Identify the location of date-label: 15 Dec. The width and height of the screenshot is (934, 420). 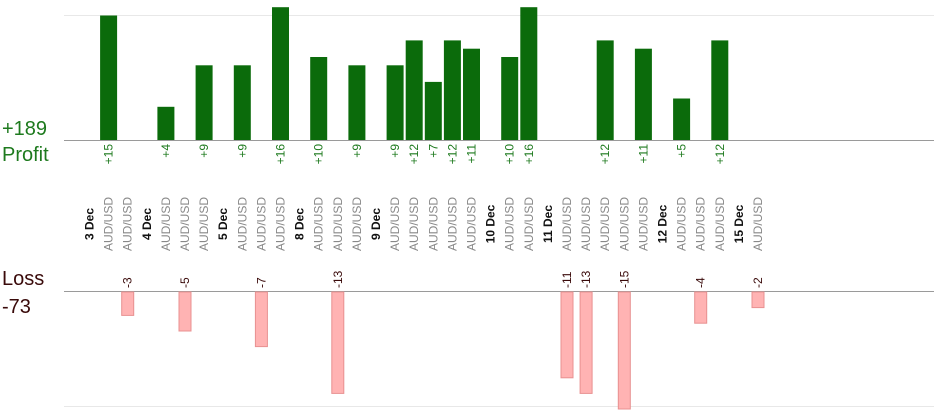
(739, 223).